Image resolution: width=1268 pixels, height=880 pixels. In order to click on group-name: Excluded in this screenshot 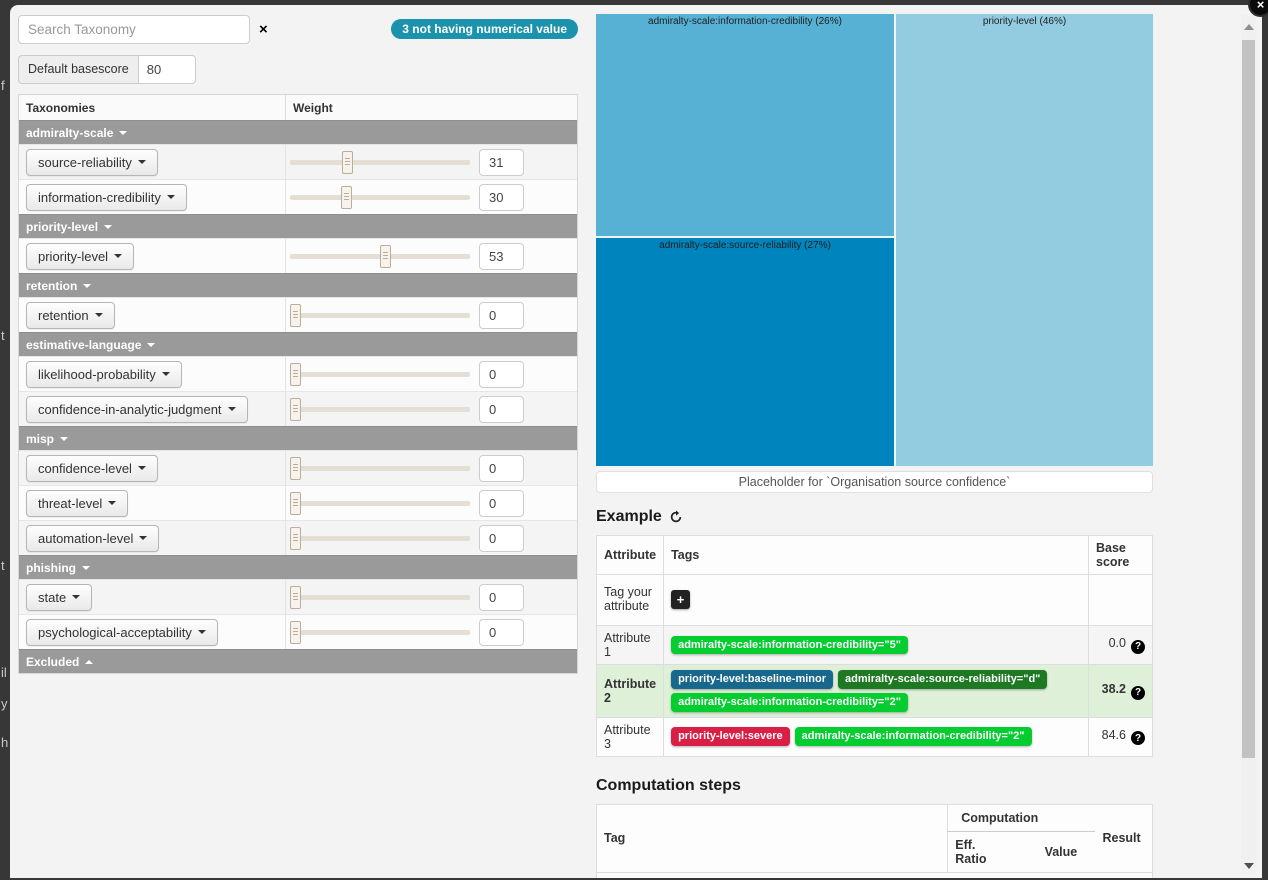, I will do `click(53, 661)`.